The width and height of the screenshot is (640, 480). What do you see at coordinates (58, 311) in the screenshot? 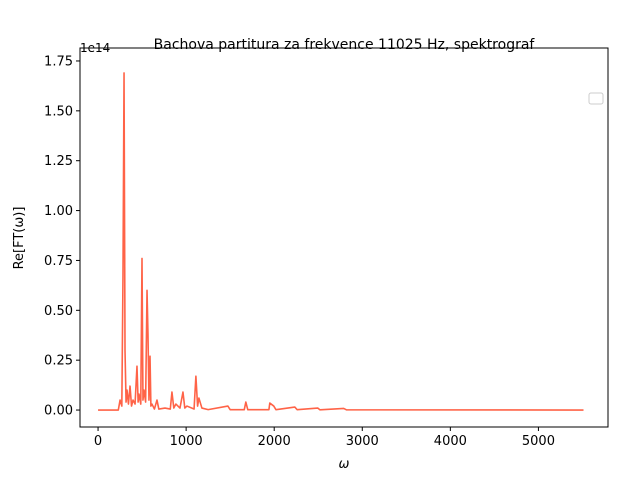
I see `y-tick-label: 0.50` at bounding box center [58, 311].